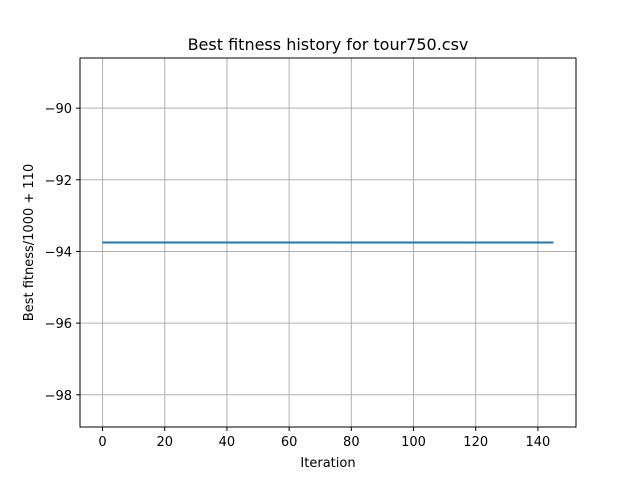 This screenshot has width=640, height=480. I want to click on y-tick-label: −96, so click(58, 324).